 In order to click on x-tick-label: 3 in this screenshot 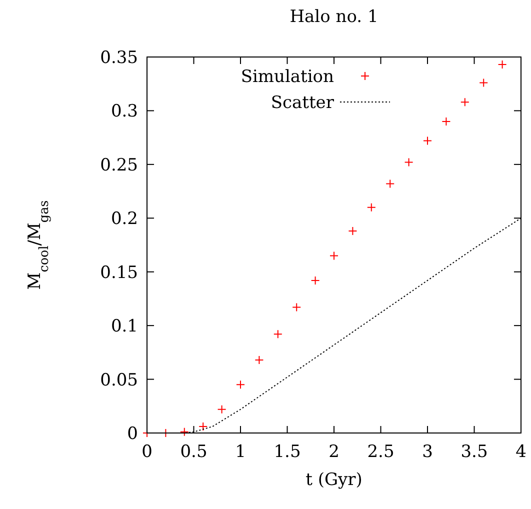, I will do `click(427, 452)`.